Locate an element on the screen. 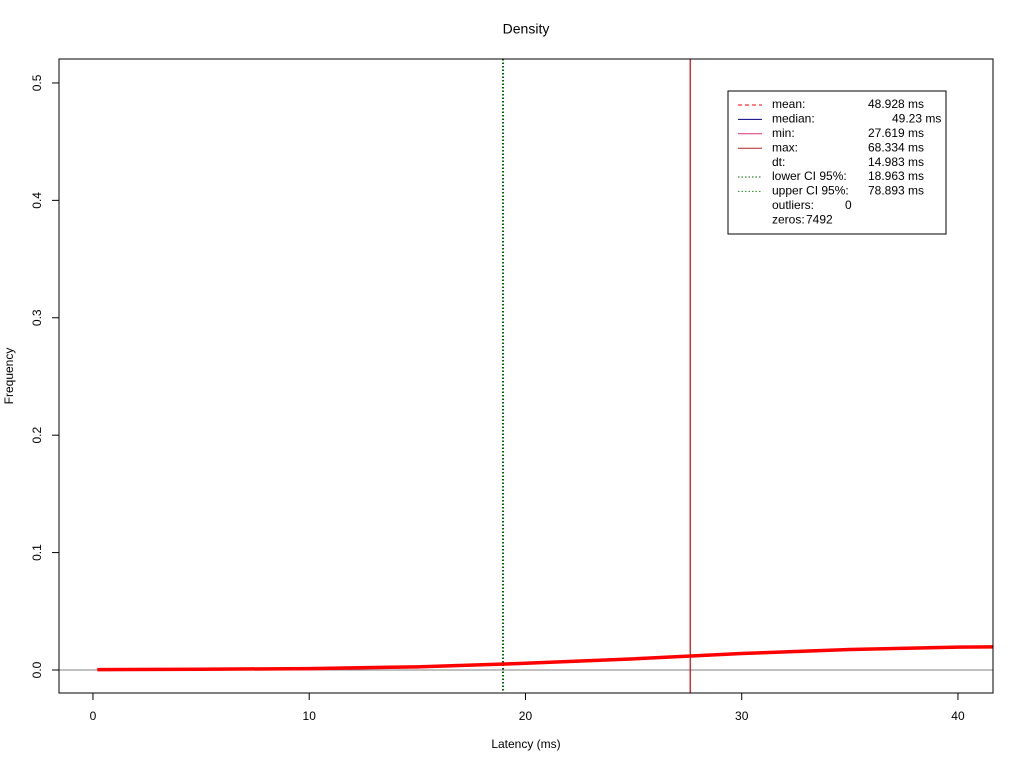 Image resolution: width=1024 pixels, height=768 pixels. legend-value: 7492 is located at coordinates (819, 219).